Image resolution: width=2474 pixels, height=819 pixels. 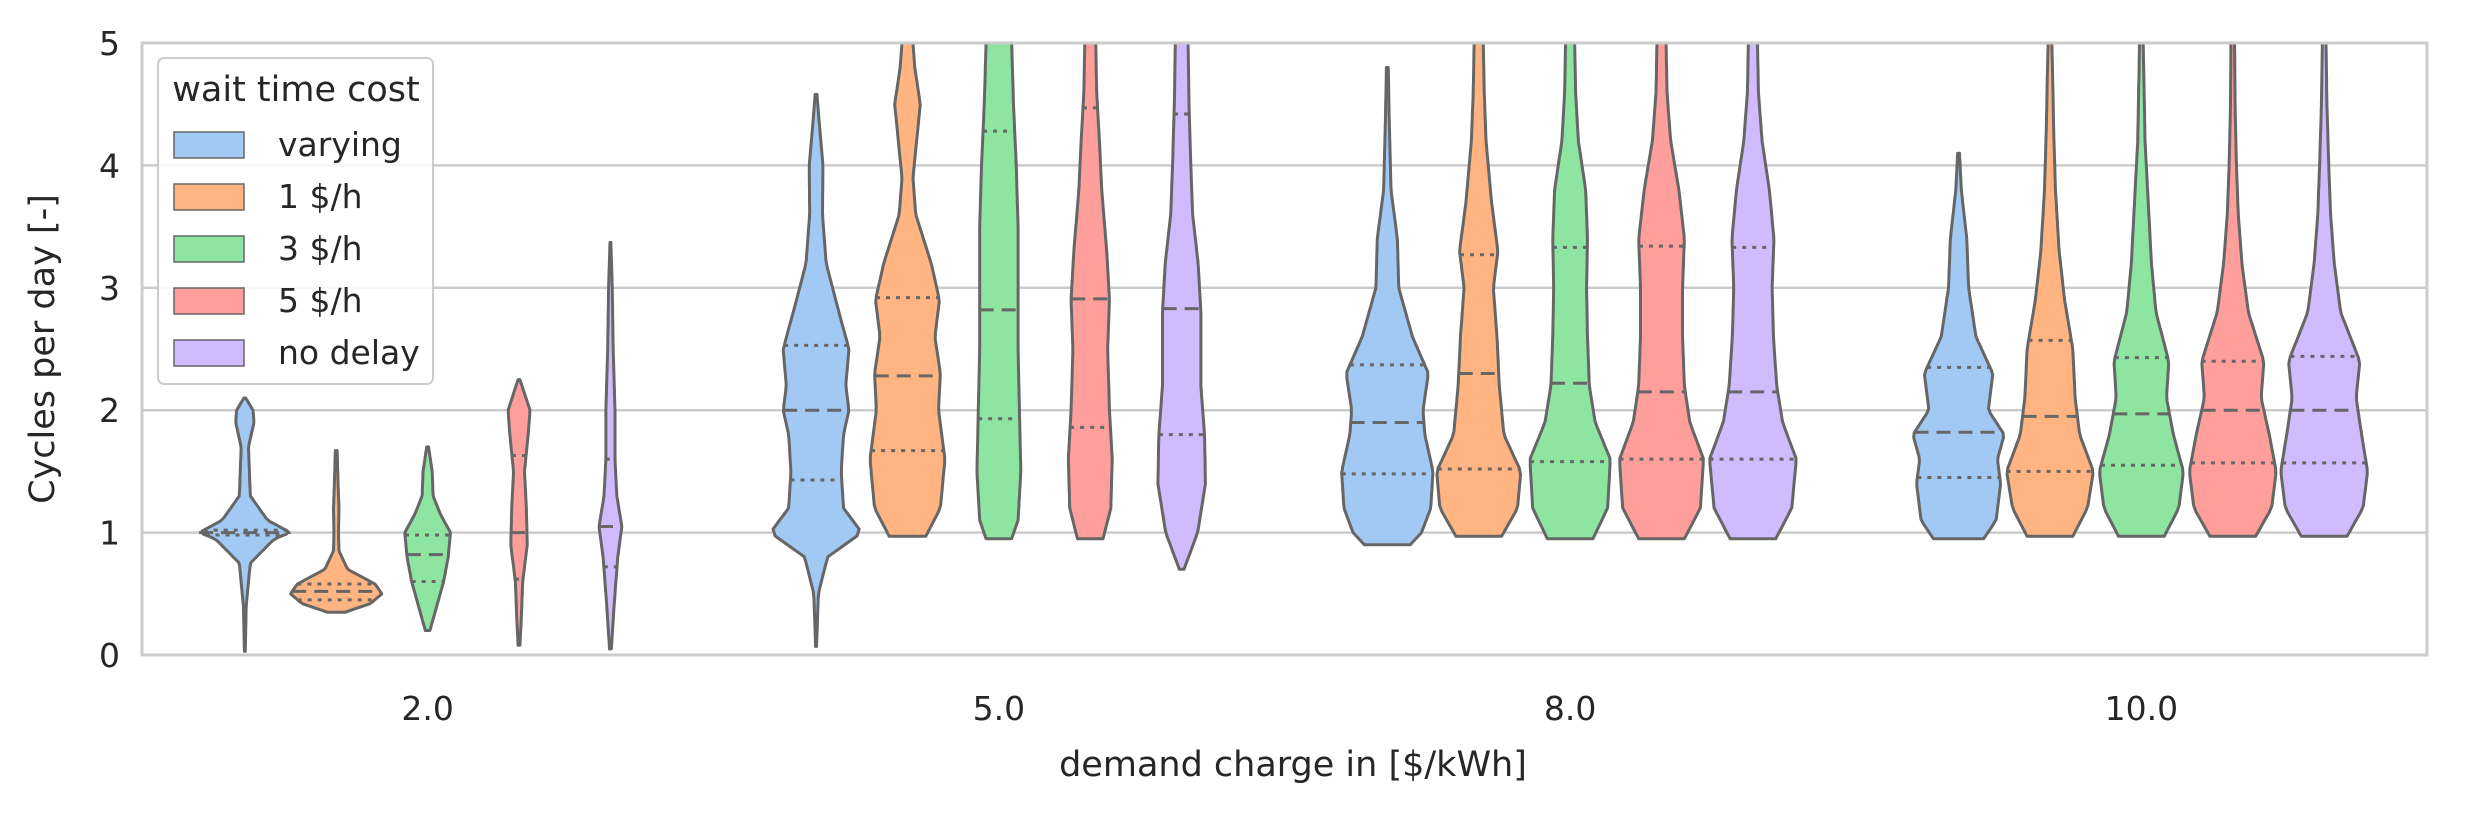 I want to click on legend-label: varying, so click(x=340, y=144).